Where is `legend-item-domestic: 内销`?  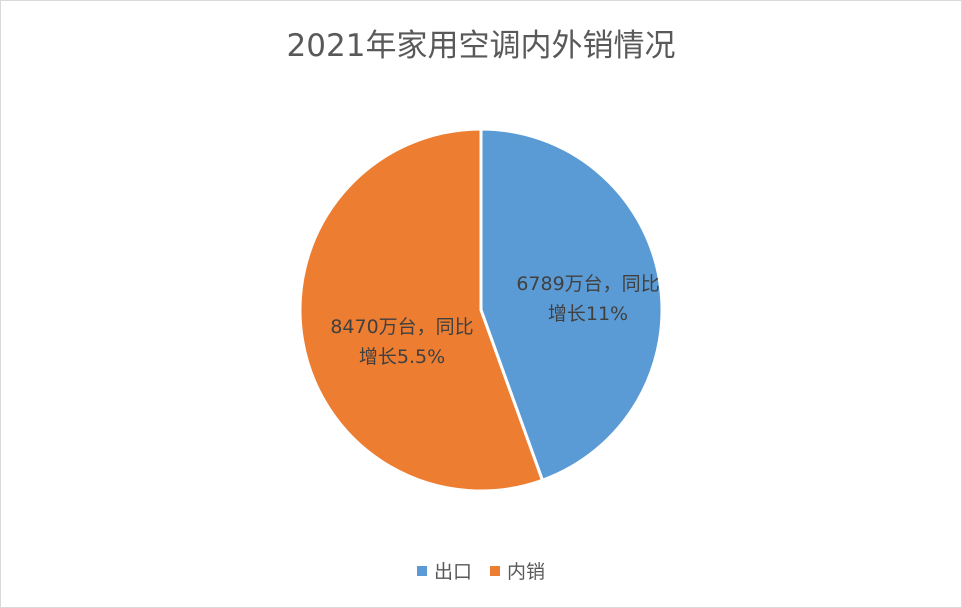 legend-item-domestic: 内销 is located at coordinates (517, 570).